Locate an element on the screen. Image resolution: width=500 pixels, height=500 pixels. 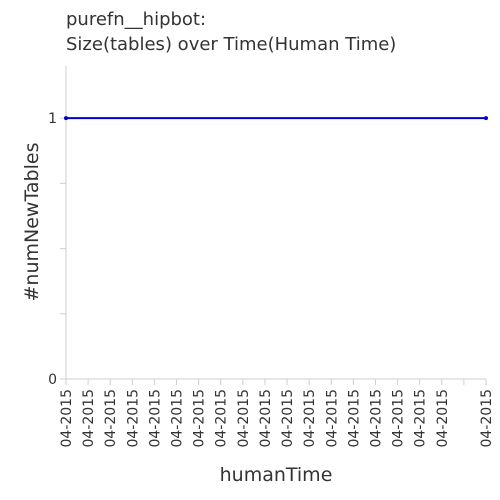
y-tick-label: 0 is located at coordinates (52, 380).